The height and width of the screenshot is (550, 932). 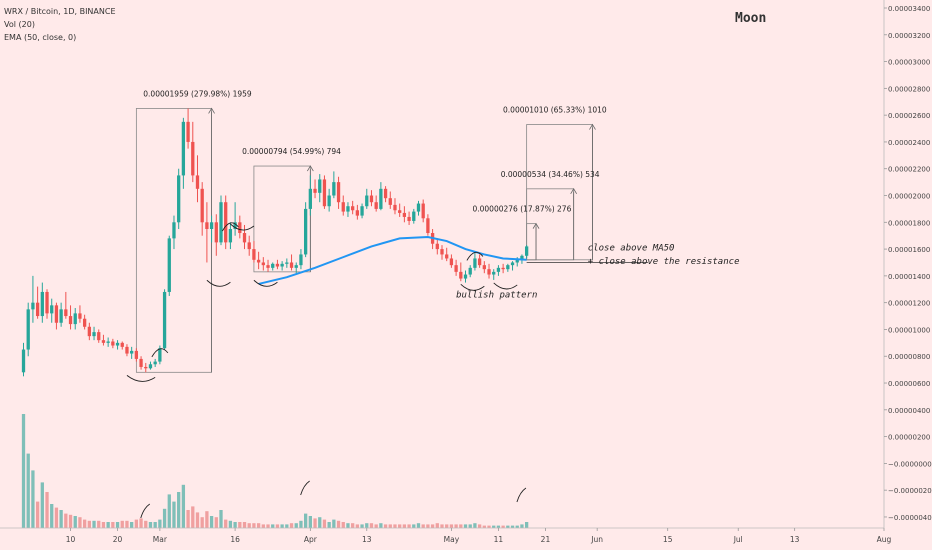 I want to click on y-tick-label: 0.00000200, so click(x=909, y=438).